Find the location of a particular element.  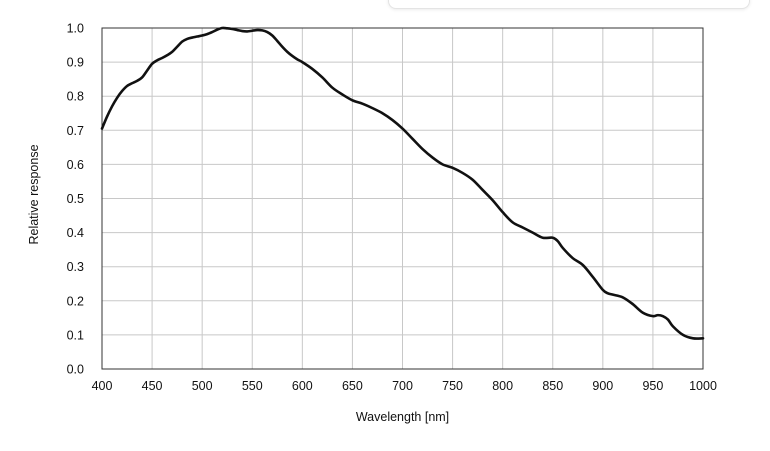

y-tick-label: 0.5 is located at coordinates (75, 199).